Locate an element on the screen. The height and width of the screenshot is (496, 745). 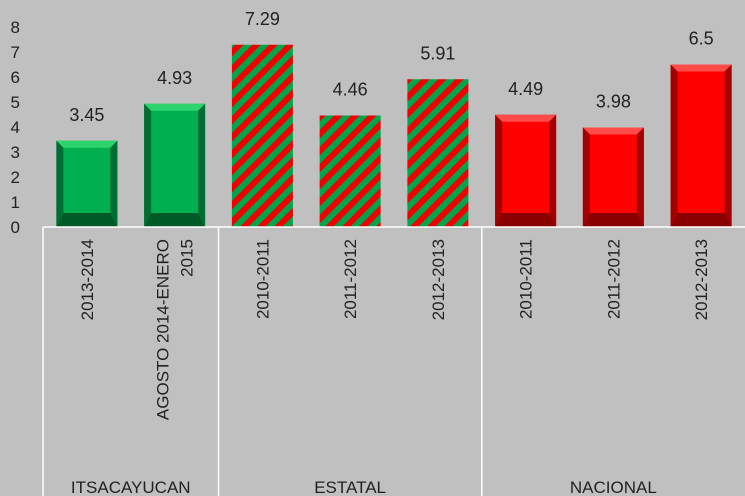
value-label: 4.49 is located at coordinates (525, 89).